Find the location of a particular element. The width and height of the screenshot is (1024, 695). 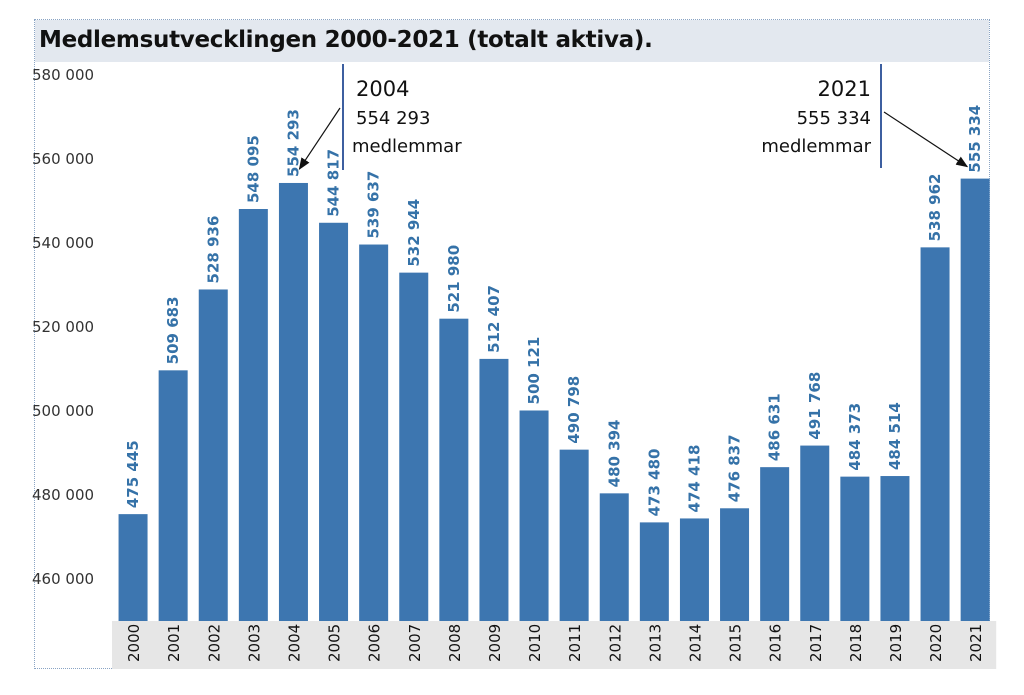

x-tick-label-2006: 2006 is located at coordinates (375, 643).